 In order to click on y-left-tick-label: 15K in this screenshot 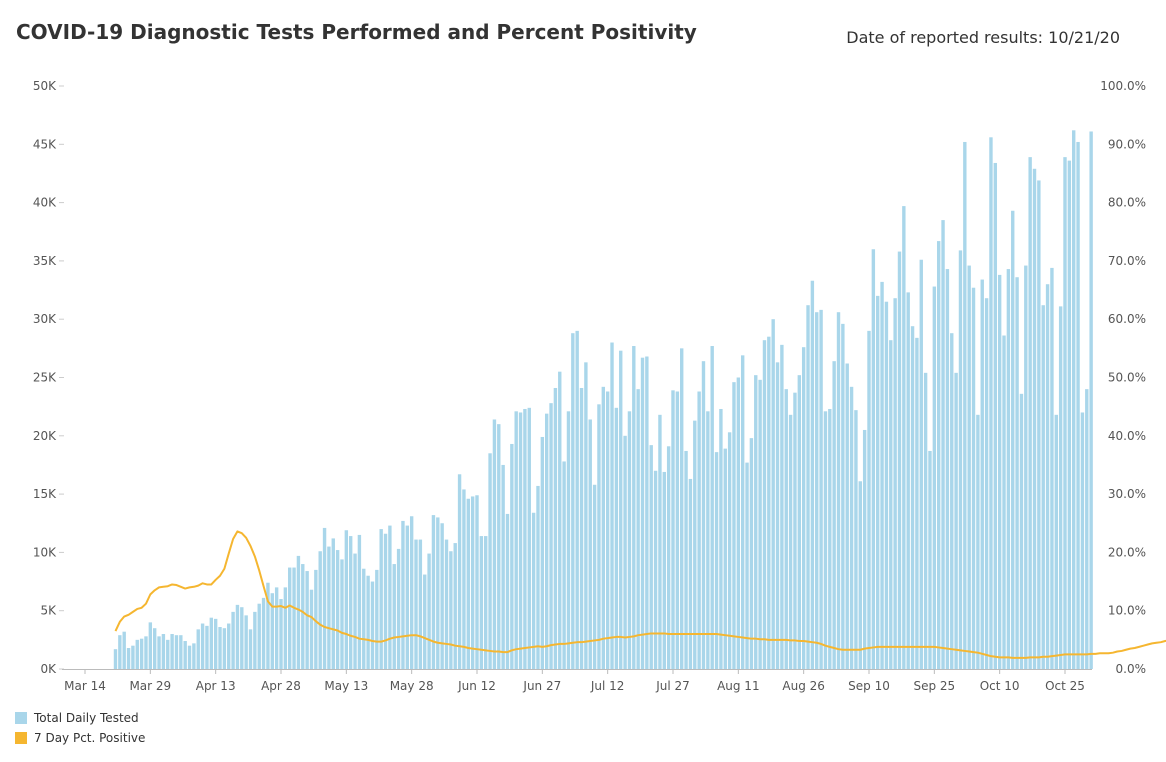, I will do `click(45, 494)`.